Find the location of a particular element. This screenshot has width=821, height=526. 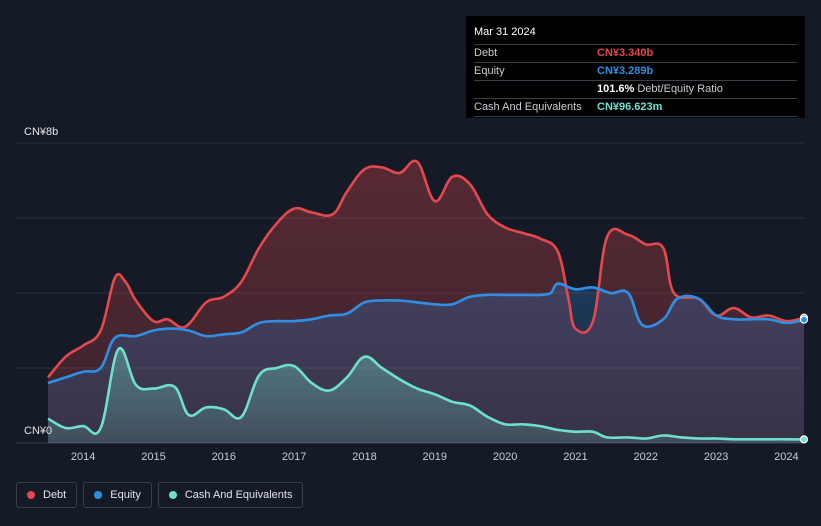

tooltip-row-equity: Equity CN¥3.289b is located at coordinates (635, 72).